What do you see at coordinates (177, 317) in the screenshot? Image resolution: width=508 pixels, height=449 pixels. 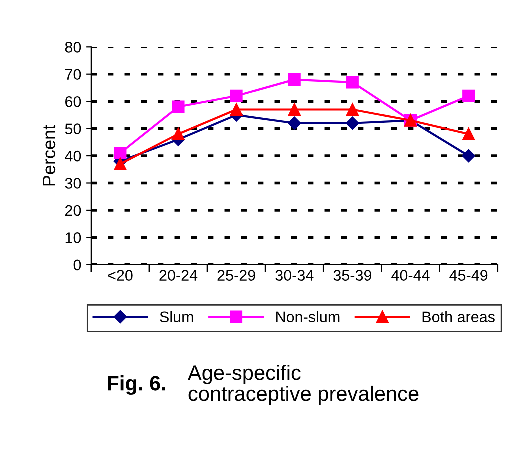 I see `legend-label: Slum` at bounding box center [177, 317].